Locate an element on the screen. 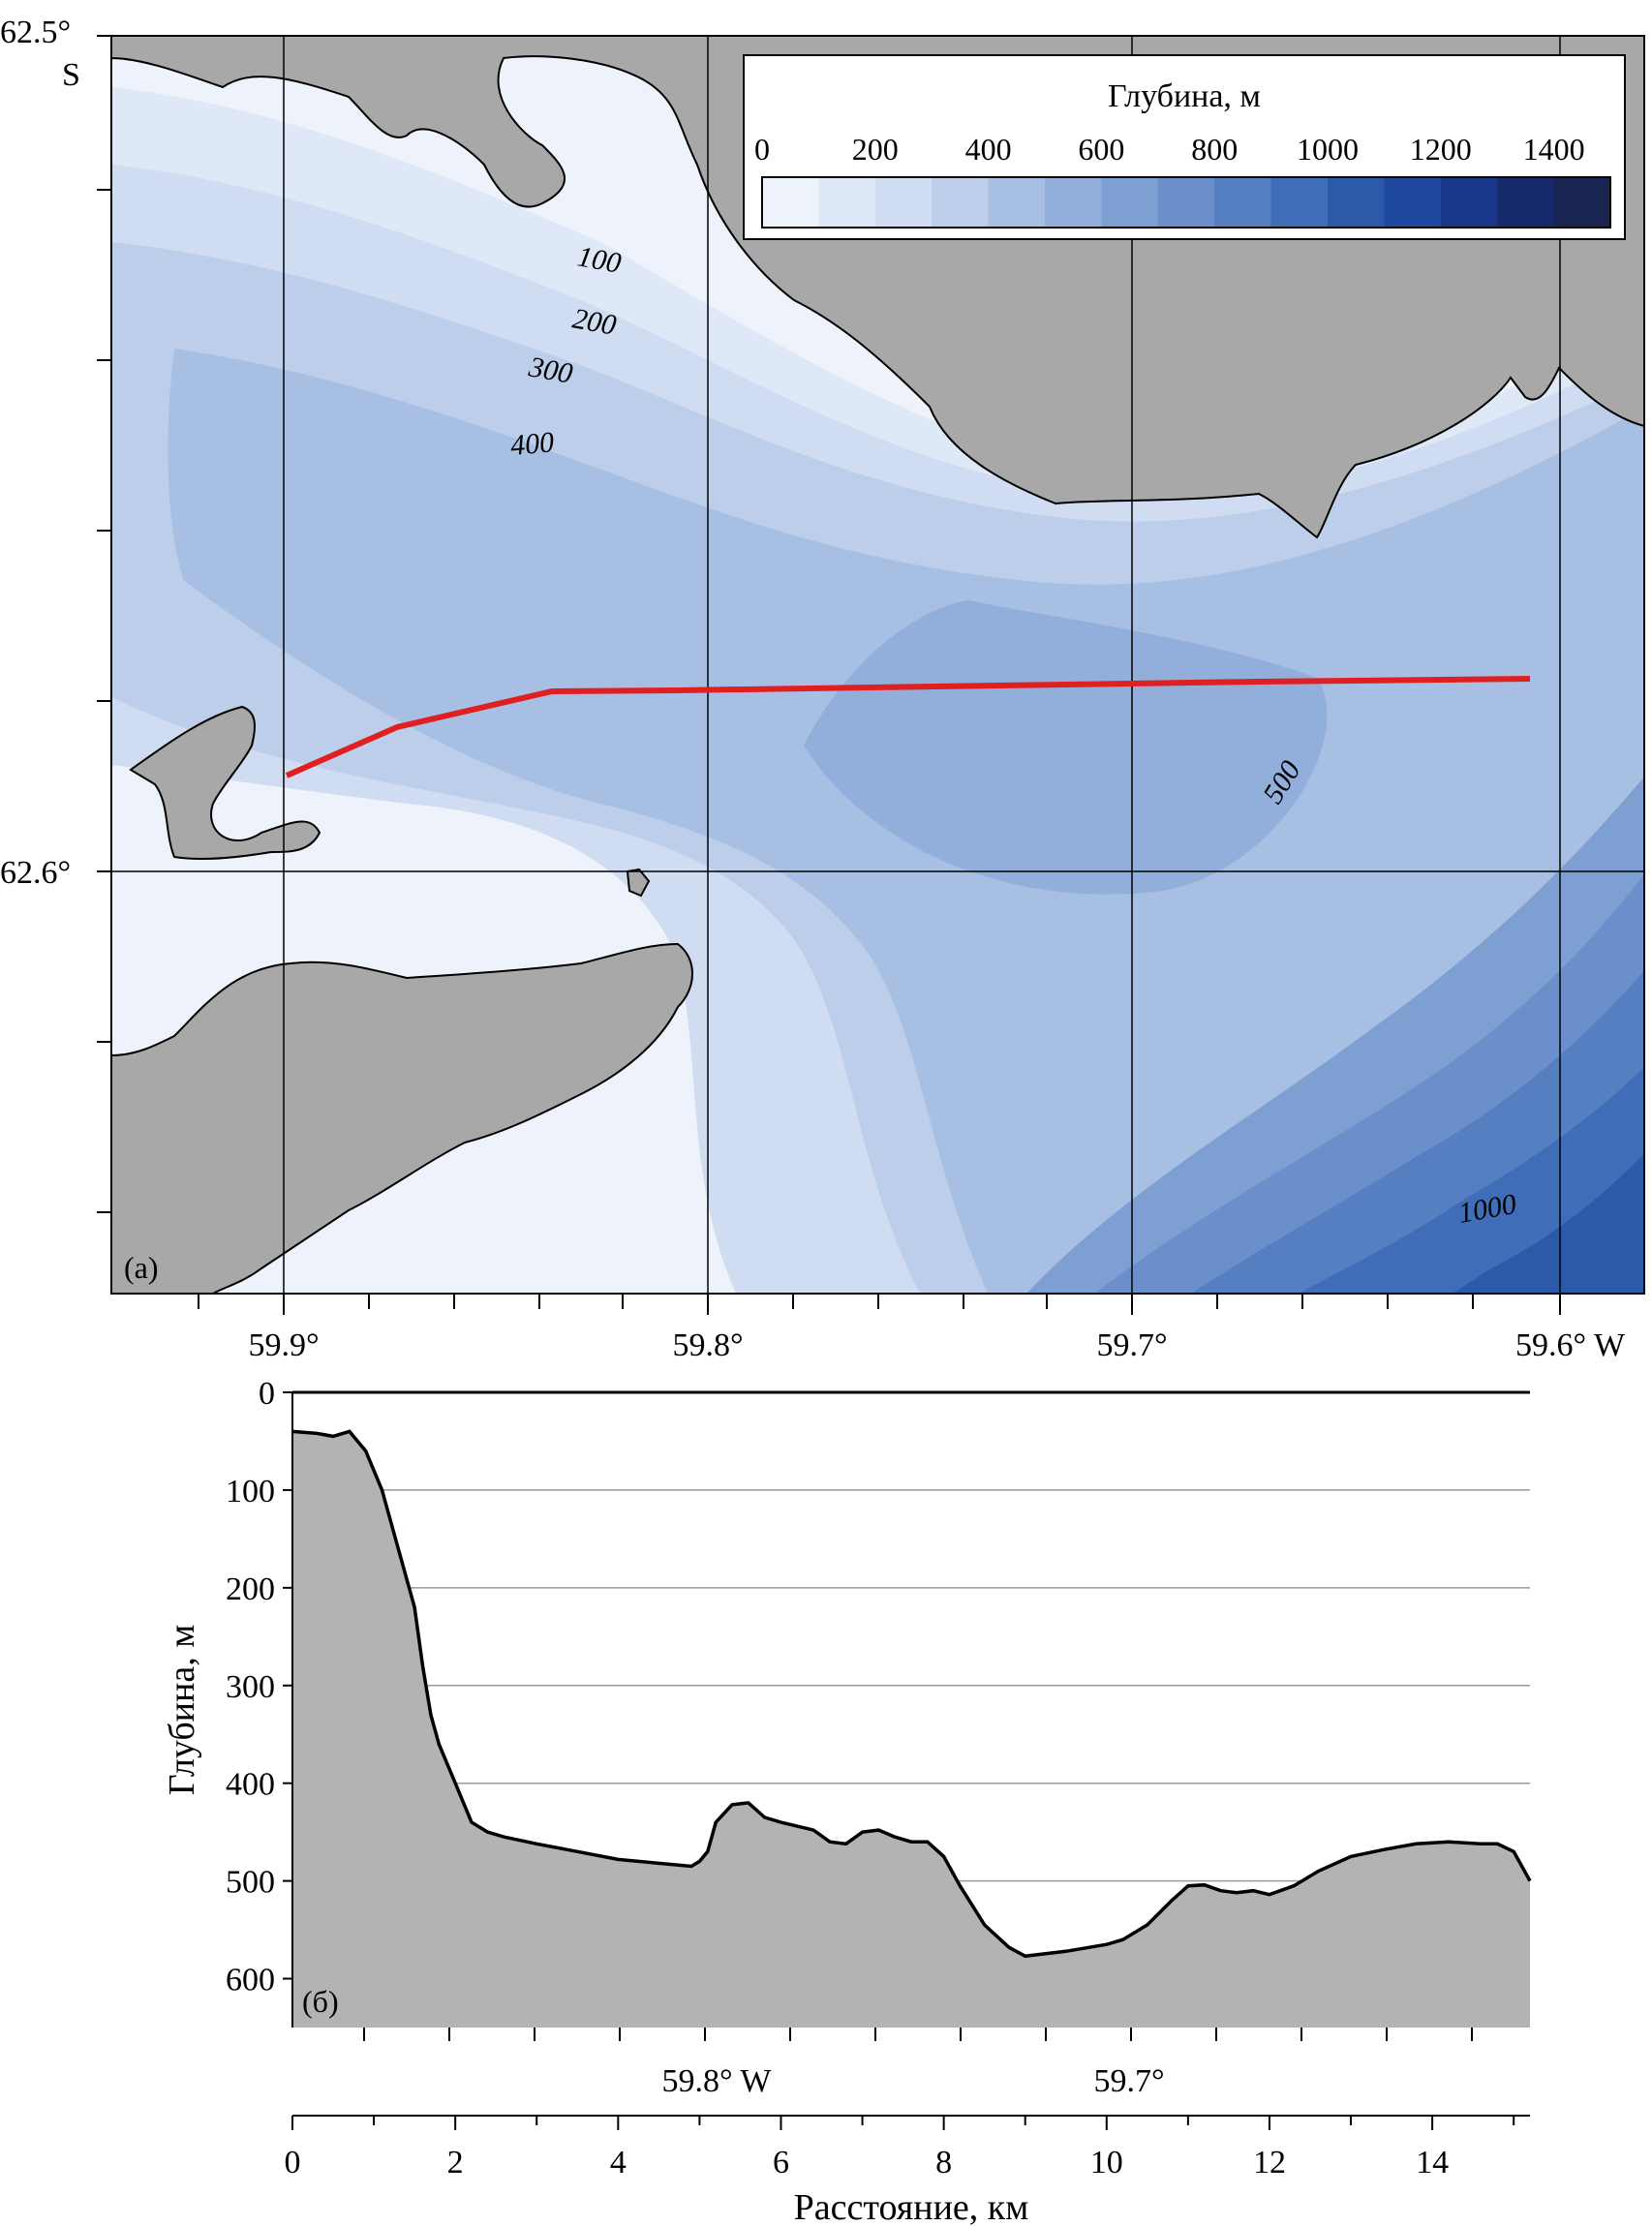 The height and width of the screenshot is (2226, 1652). legend-tick-label: 800 is located at coordinates (1214, 149).